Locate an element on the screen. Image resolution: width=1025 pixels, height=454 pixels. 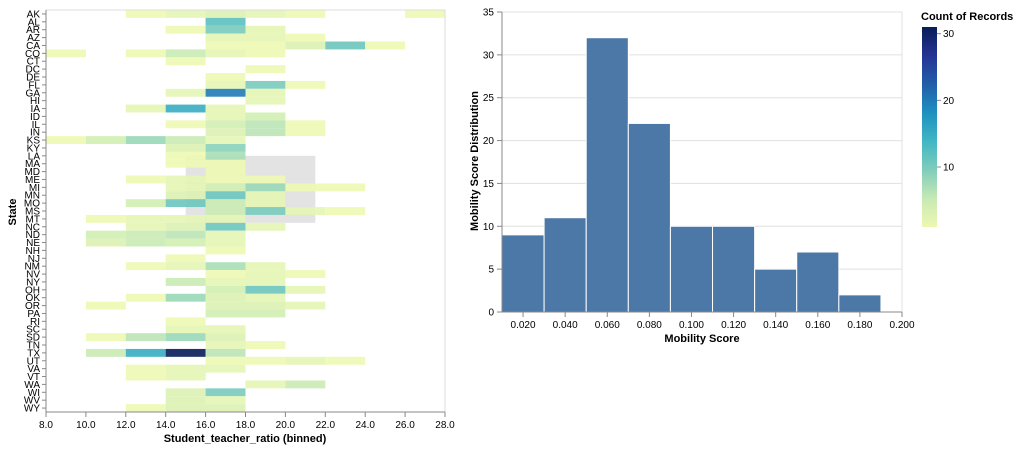
heatmap-y-tick-label: VT is located at coordinates (33, 377).